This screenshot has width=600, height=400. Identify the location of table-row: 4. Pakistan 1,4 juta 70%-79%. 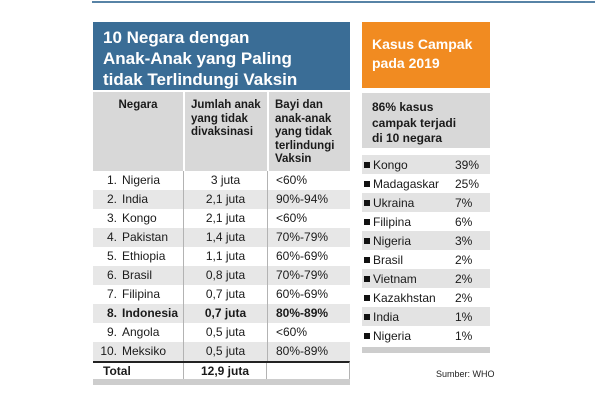
(221, 237).